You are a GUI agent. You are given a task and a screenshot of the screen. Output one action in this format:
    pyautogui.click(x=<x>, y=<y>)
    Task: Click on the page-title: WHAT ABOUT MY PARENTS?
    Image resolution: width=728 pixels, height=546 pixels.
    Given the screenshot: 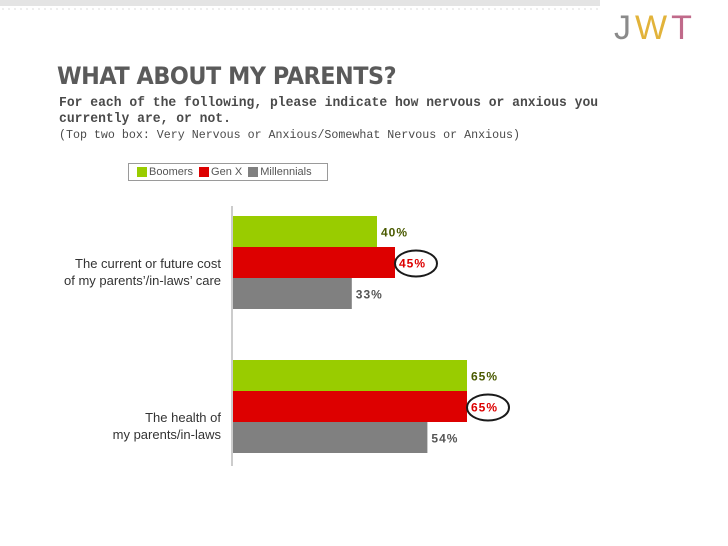 What is the action you would take?
    pyautogui.click(x=227, y=76)
    